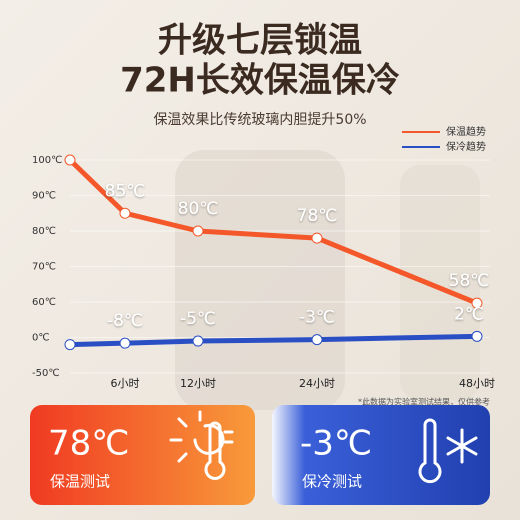  I want to click on y-tick-label: 60℃, so click(44, 302).